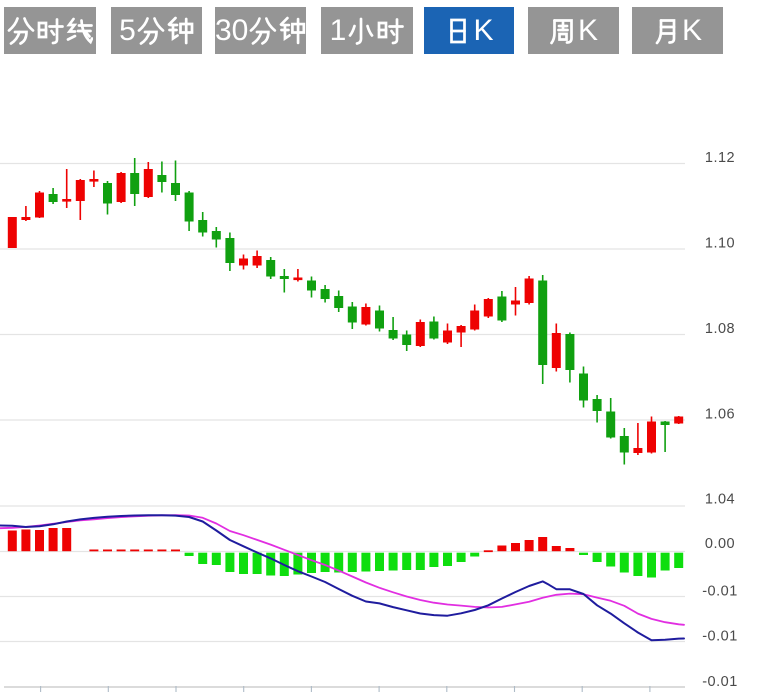 Image resolution: width=764 pixels, height=692 pixels. I want to click on svg-text: 1.04, so click(720, 500).